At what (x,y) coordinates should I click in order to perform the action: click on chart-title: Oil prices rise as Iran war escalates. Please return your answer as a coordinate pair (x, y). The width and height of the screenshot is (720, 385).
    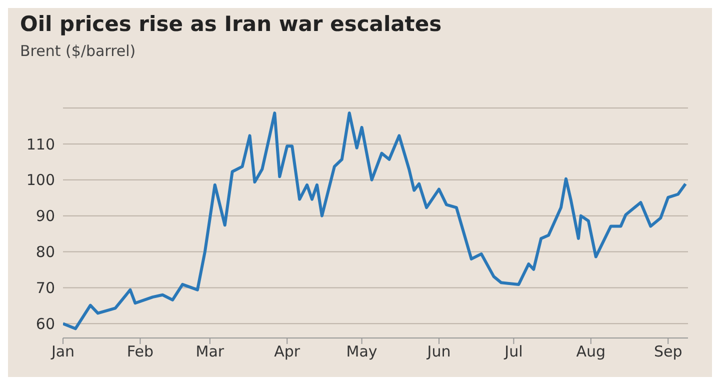
    Looking at the image, I should click on (231, 24).